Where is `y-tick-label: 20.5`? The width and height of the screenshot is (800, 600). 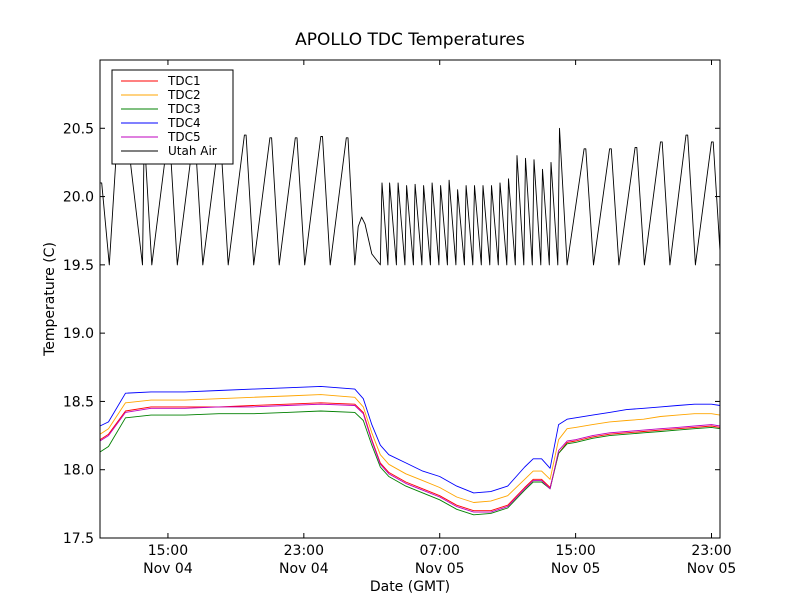 y-tick-label: 20.5 is located at coordinates (78, 129).